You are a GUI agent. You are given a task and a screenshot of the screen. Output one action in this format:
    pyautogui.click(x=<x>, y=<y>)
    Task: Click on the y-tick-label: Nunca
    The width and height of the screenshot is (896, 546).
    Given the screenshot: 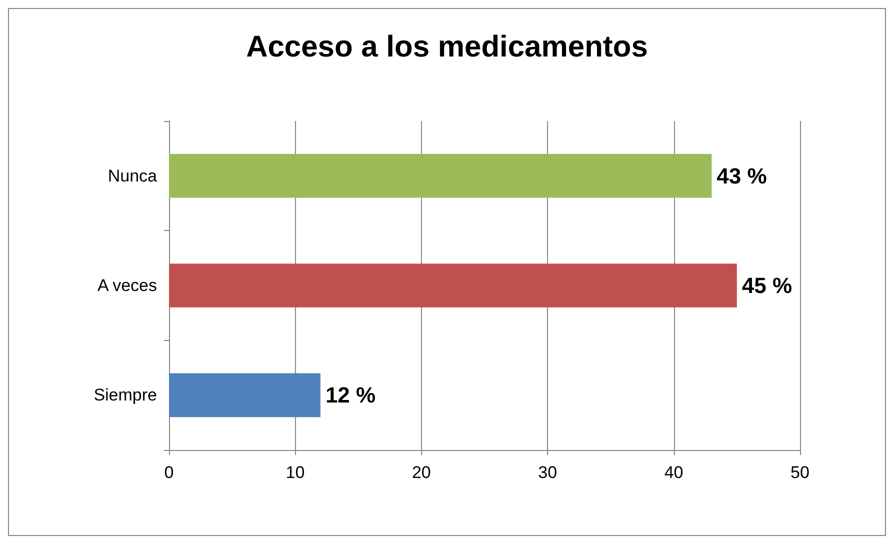 What is the action you would take?
    pyautogui.click(x=133, y=176)
    